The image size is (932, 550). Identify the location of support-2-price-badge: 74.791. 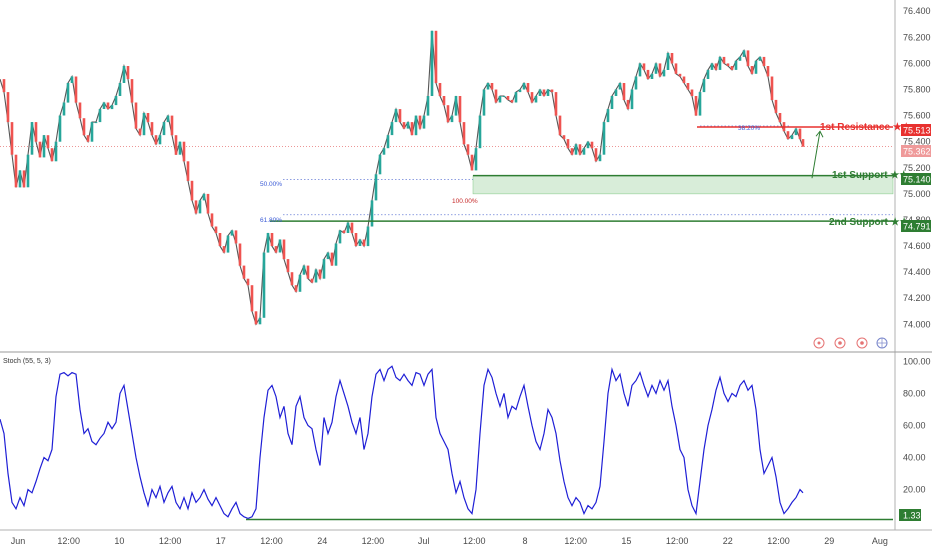
(916, 226).